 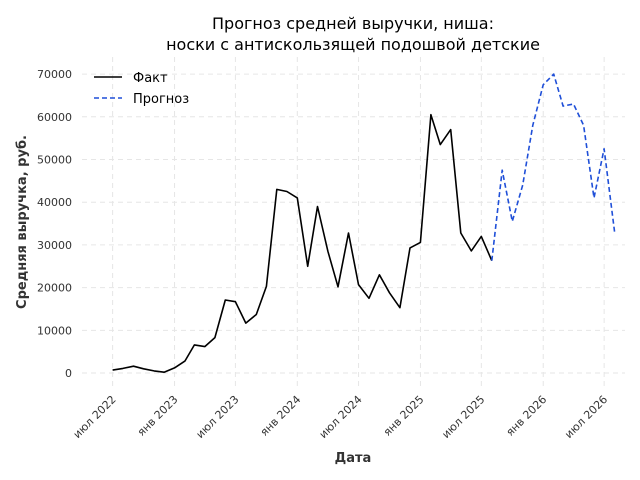 What do you see at coordinates (353, 458) in the screenshot?
I see `x-axis-label: Дата` at bounding box center [353, 458].